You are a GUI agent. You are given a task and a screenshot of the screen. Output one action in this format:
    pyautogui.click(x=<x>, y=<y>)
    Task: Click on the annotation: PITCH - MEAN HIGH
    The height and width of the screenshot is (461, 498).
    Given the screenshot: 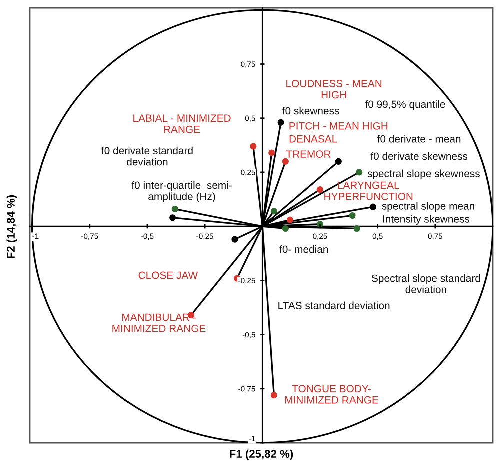 What is the action you would take?
    pyautogui.click(x=339, y=126)
    